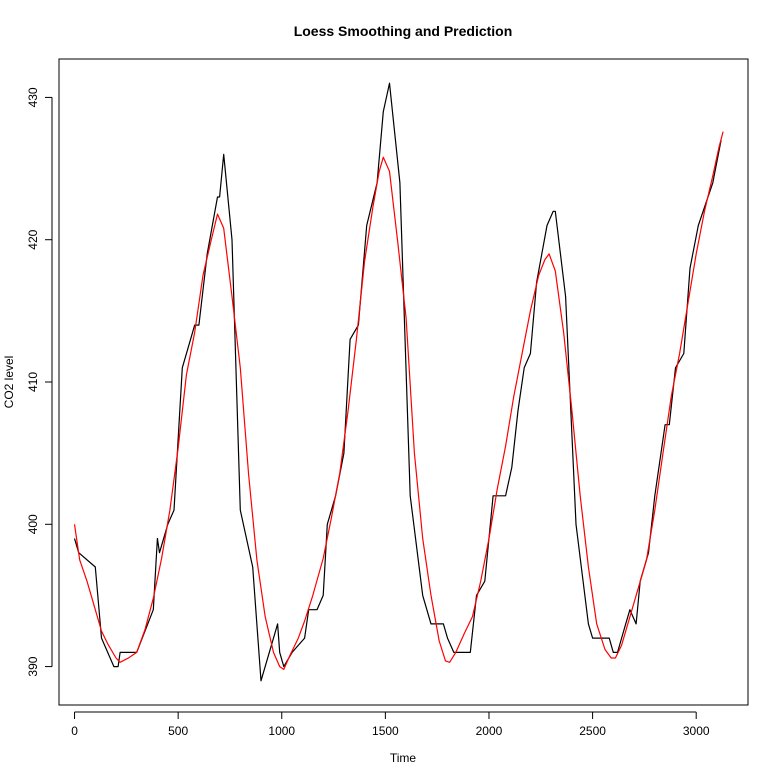 The width and height of the screenshot is (780, 780). What do you see at coordinates (9, 382) in the screenshot?
I see `y-axis-label: CO2 level` at bounding box center [9, 382].